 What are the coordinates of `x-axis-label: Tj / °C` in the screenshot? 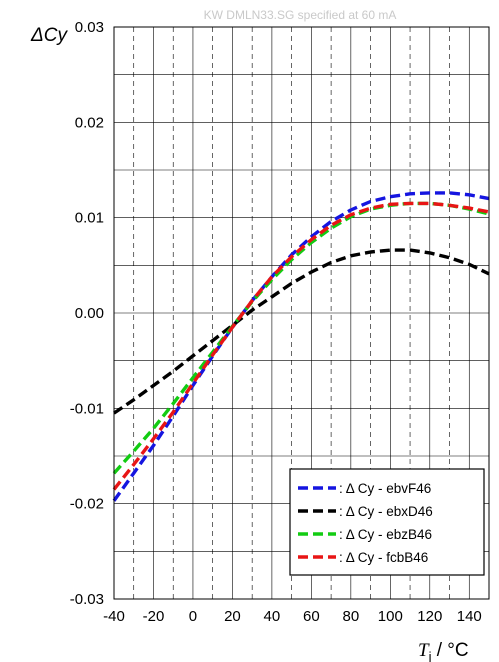 It's located at (443, 651).